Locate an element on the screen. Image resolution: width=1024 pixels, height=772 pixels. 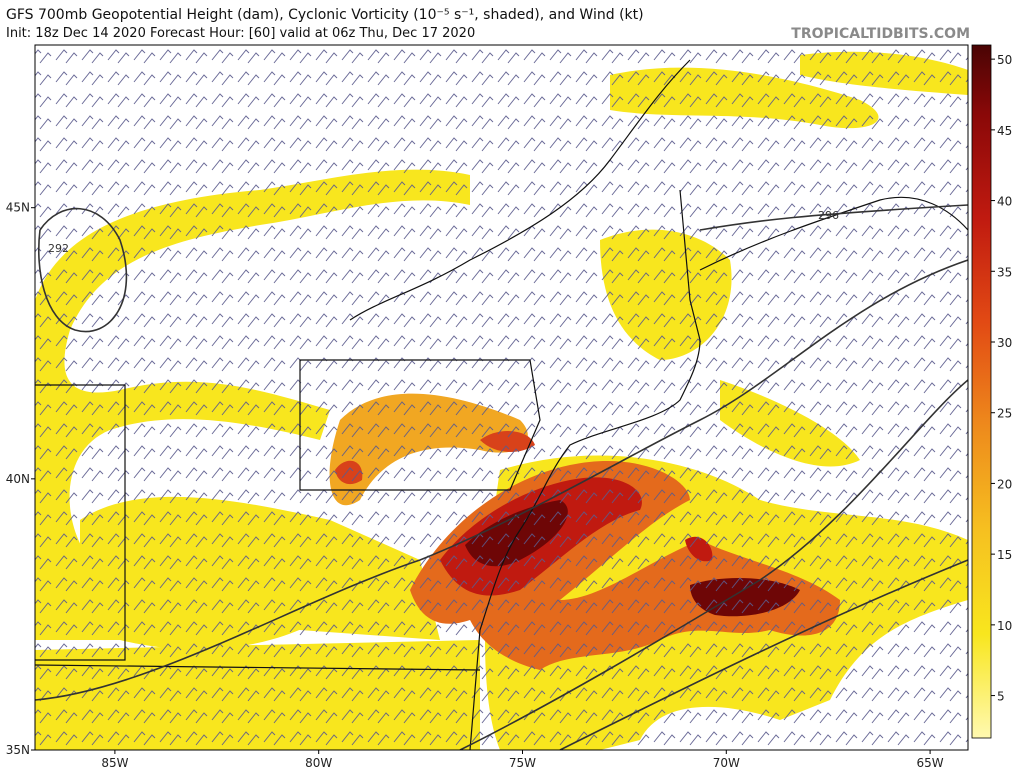
contour-label: 296 is located at coordinates (828, 215).